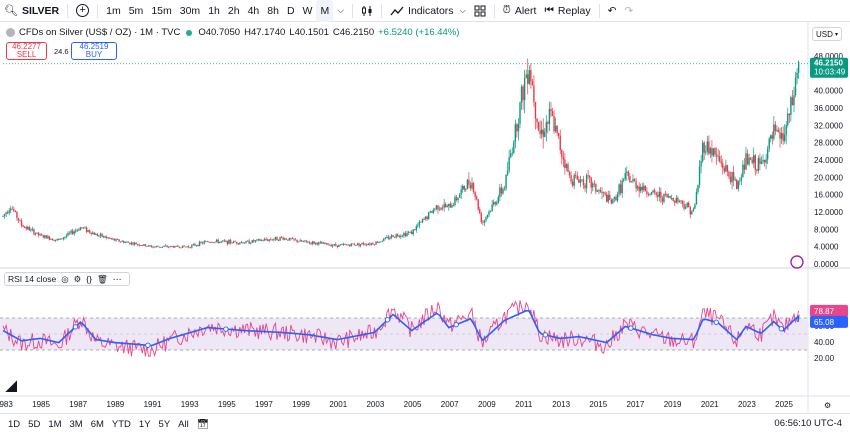 The width and height of the screenshot is (850, 434). I want to click on undo-button: ↶, so click(612, 11).